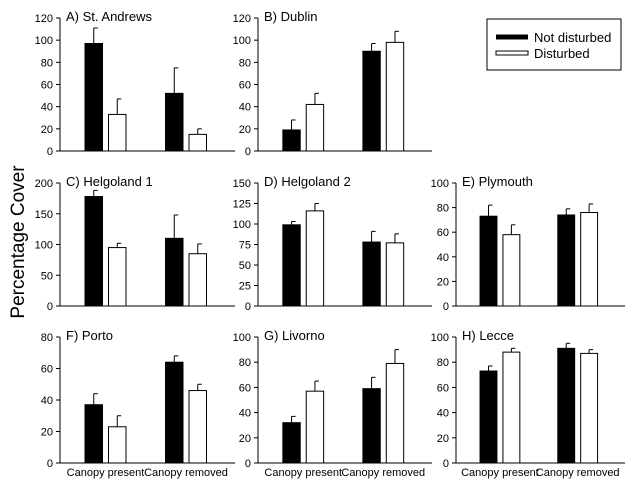 The height and width of the screenshot is (481, 631). I want to click on chart-panel: 0 25 50 75 100 125 150 D) Helgoland 2, so click(332, 243).